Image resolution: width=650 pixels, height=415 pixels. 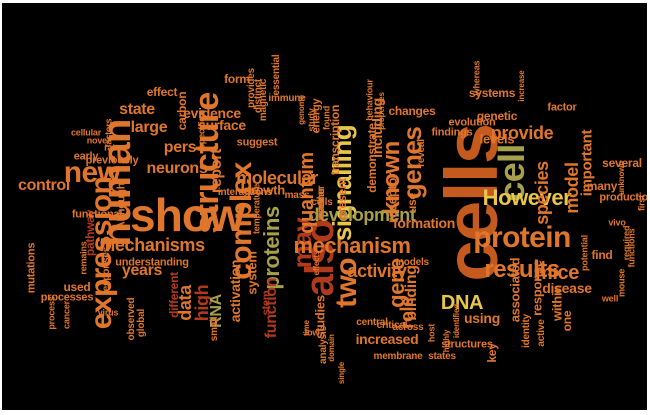 What do you see at coordinates (106, 271) in the screenshot?
I see `word-responses: responses` at bounding box center [106, 271].